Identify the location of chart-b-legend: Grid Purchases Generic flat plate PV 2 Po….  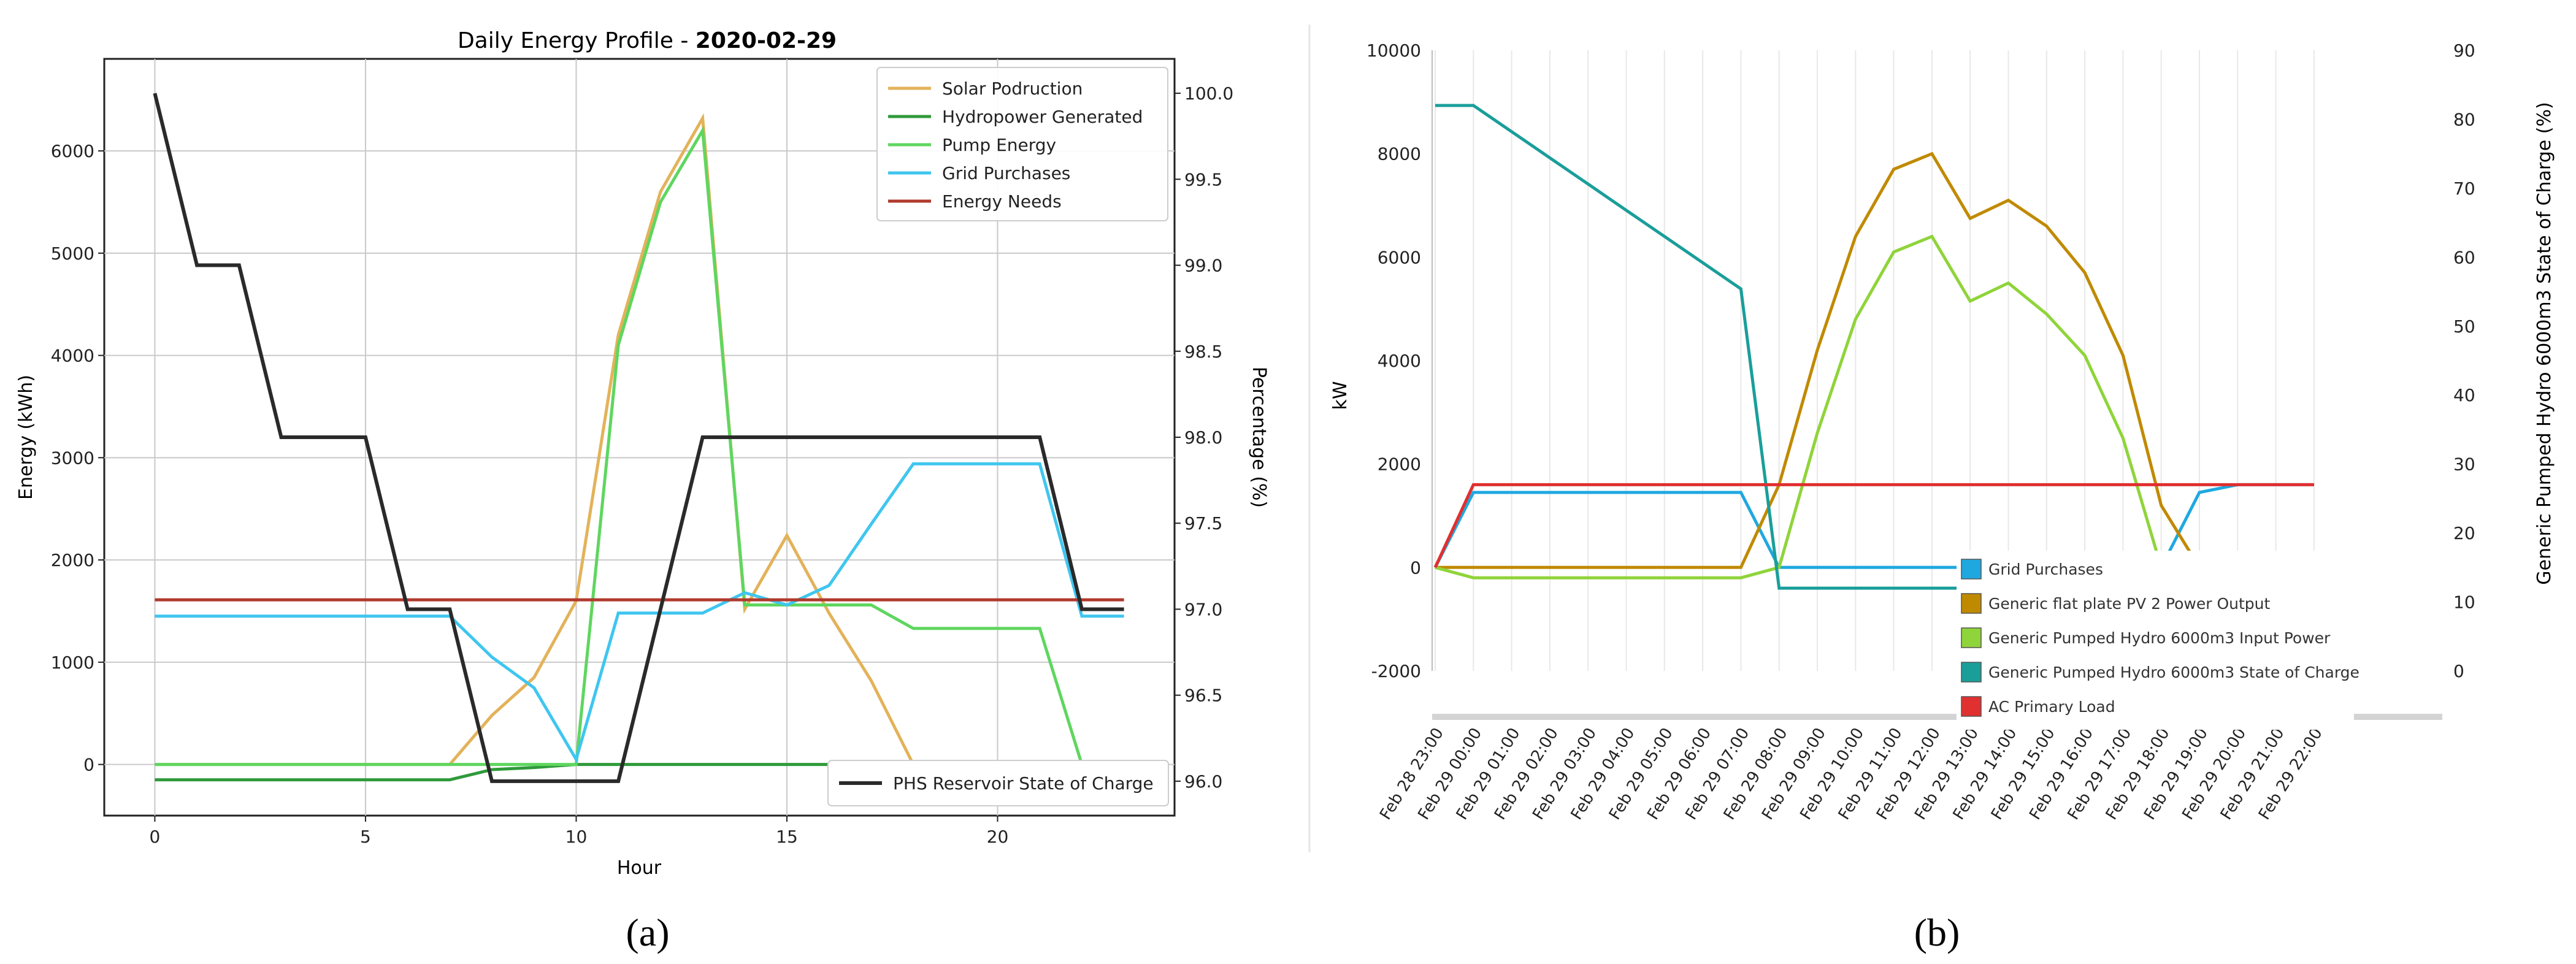
(2158, 640).